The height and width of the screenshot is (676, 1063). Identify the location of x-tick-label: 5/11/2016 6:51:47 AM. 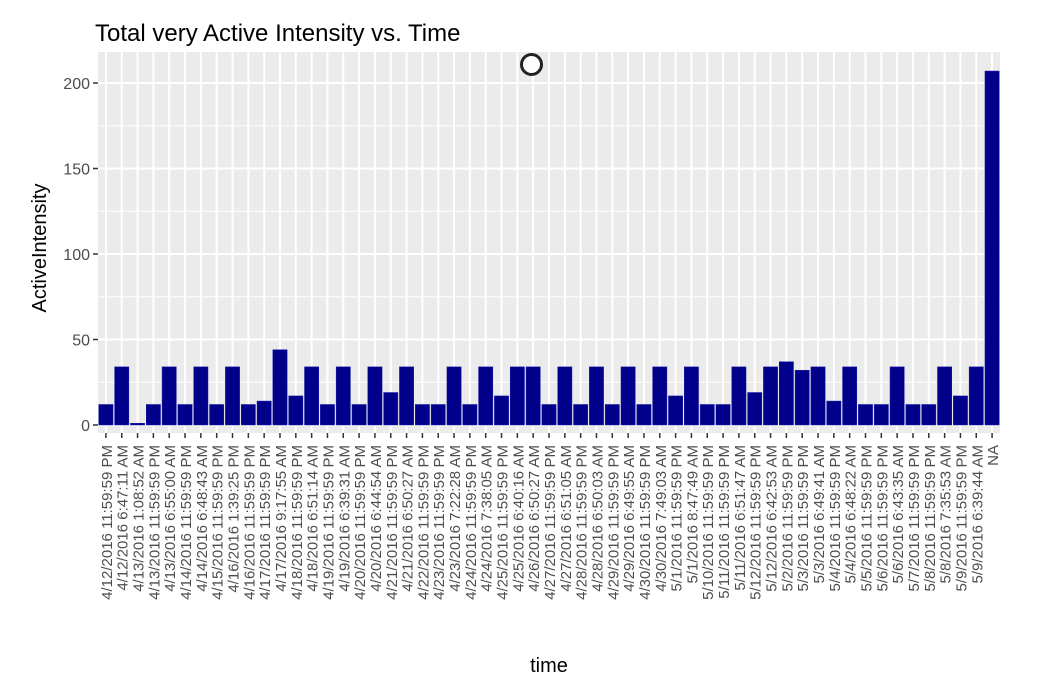
(740, 518).